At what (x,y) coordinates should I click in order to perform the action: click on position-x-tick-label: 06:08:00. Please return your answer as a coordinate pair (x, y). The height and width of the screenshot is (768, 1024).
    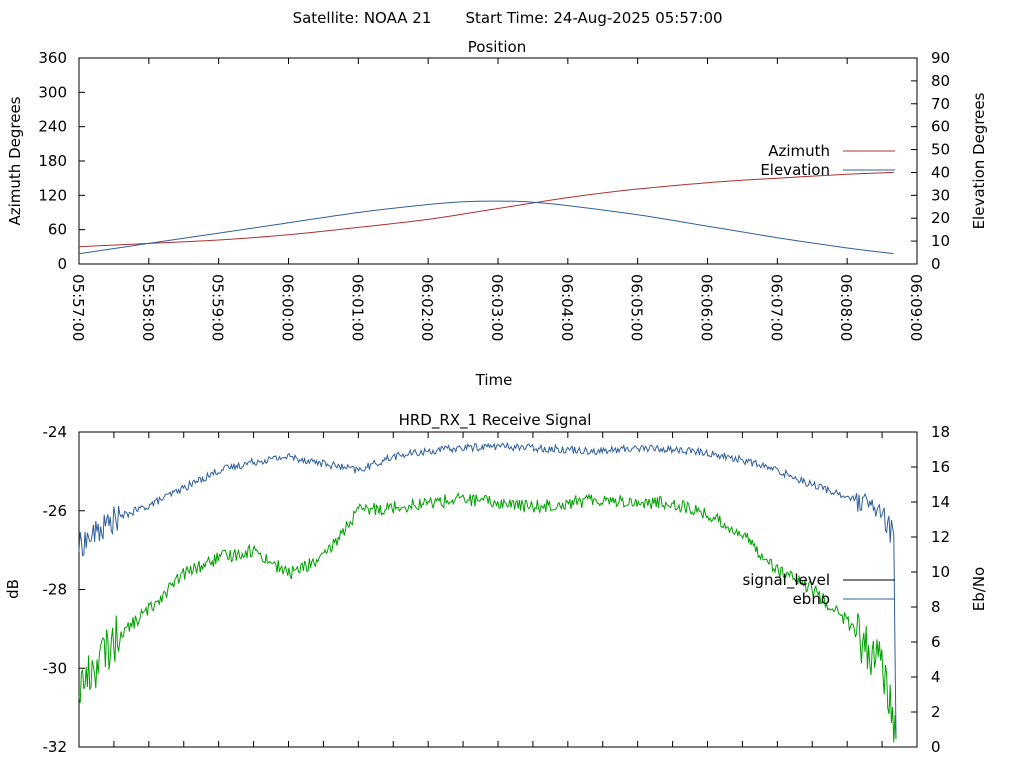
    Looking at the image, I should click on (846, 307).